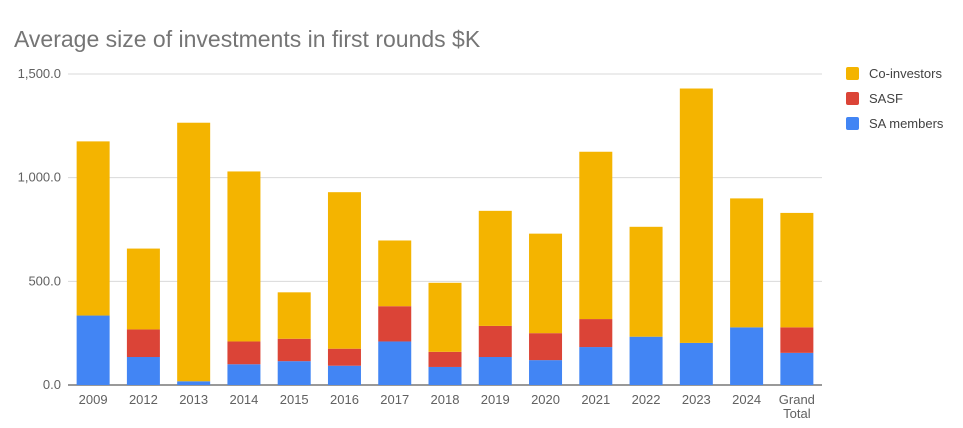 Image resolution: width=963 pixels, height=428 pixels. I want to click on x-tick-label: 2019, so click(495, 399).